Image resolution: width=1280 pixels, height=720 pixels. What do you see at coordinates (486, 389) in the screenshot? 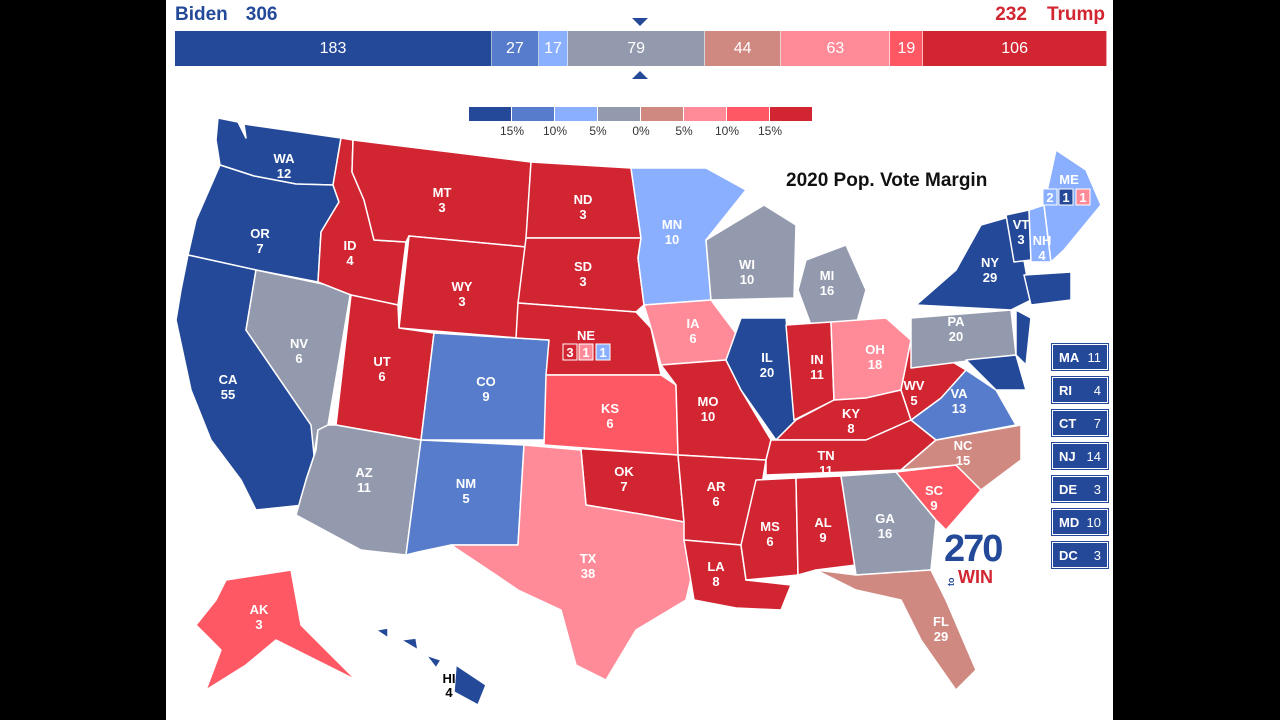
I see `label-co: CO 9` at bounding box center [486, 389].